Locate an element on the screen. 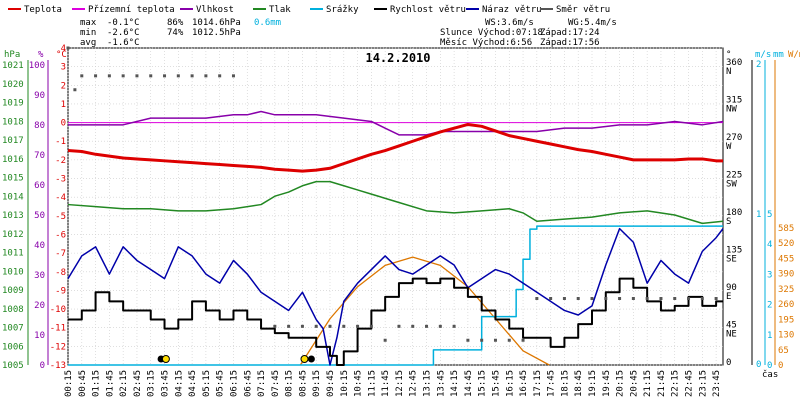 The width and height of the screenshot is (800, 400). stat-value: max is located at coordinates (88, 23).